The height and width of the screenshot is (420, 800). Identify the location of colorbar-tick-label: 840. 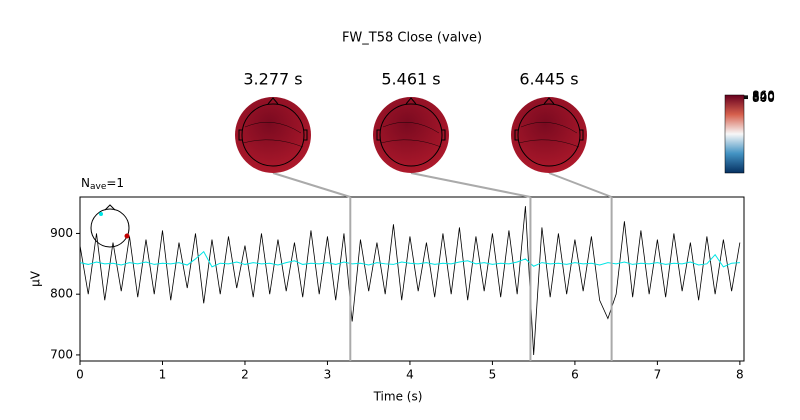
(763, 96).